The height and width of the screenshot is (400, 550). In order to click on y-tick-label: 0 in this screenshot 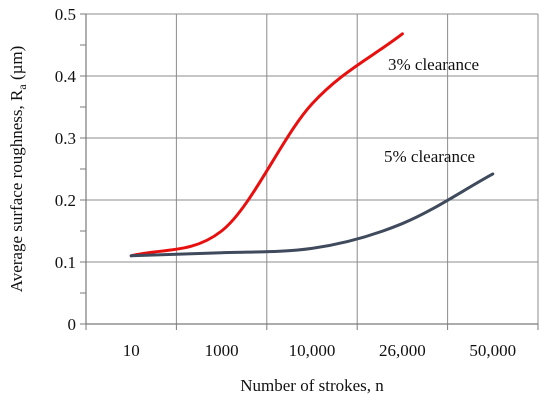, I will do `click(72, 324)`.